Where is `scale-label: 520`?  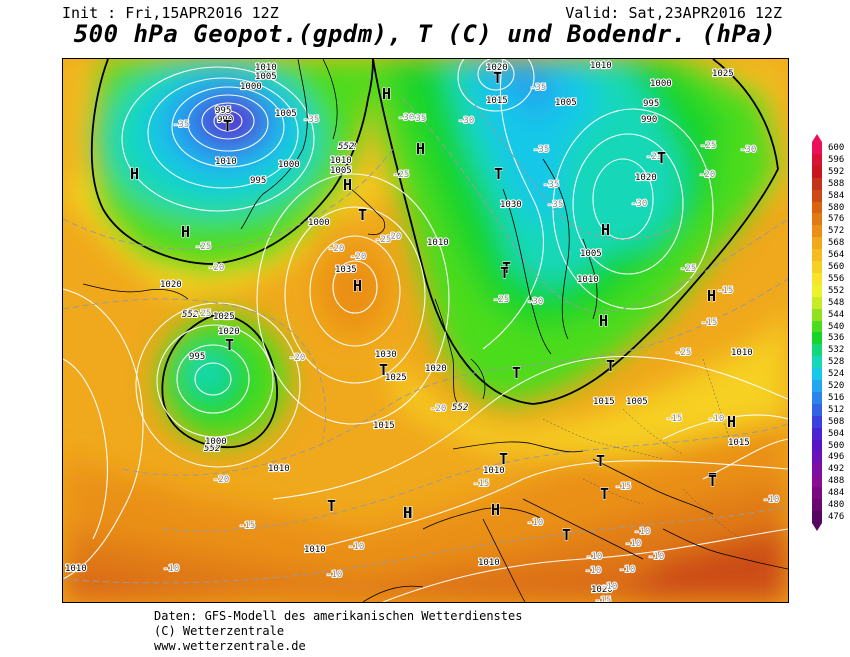
scale-label: 520 is located at coordinates (836, 386).